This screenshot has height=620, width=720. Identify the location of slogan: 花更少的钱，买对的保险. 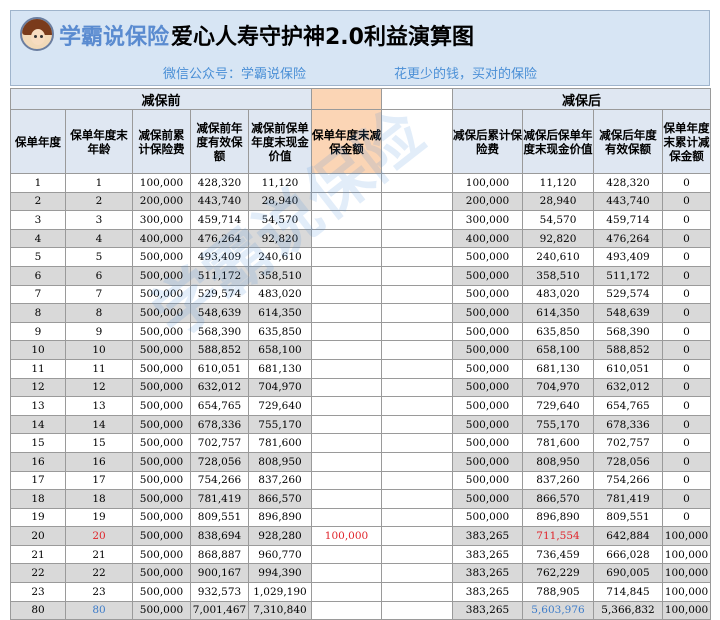
(466, 74).